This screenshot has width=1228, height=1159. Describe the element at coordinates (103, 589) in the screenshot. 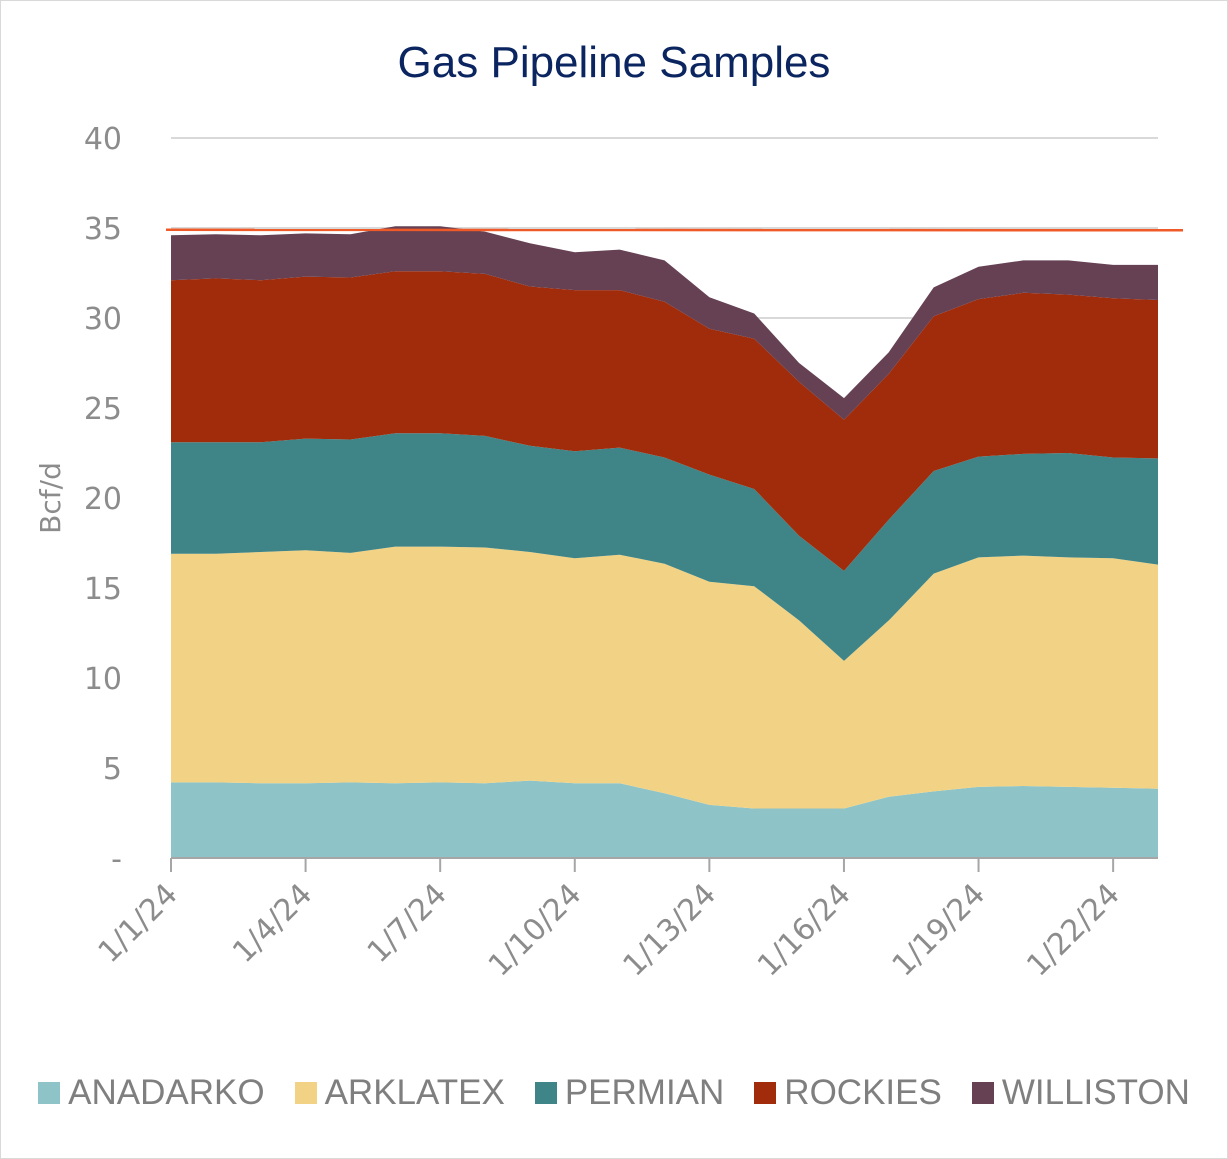

I see `y-tick-label: 15` at that location.